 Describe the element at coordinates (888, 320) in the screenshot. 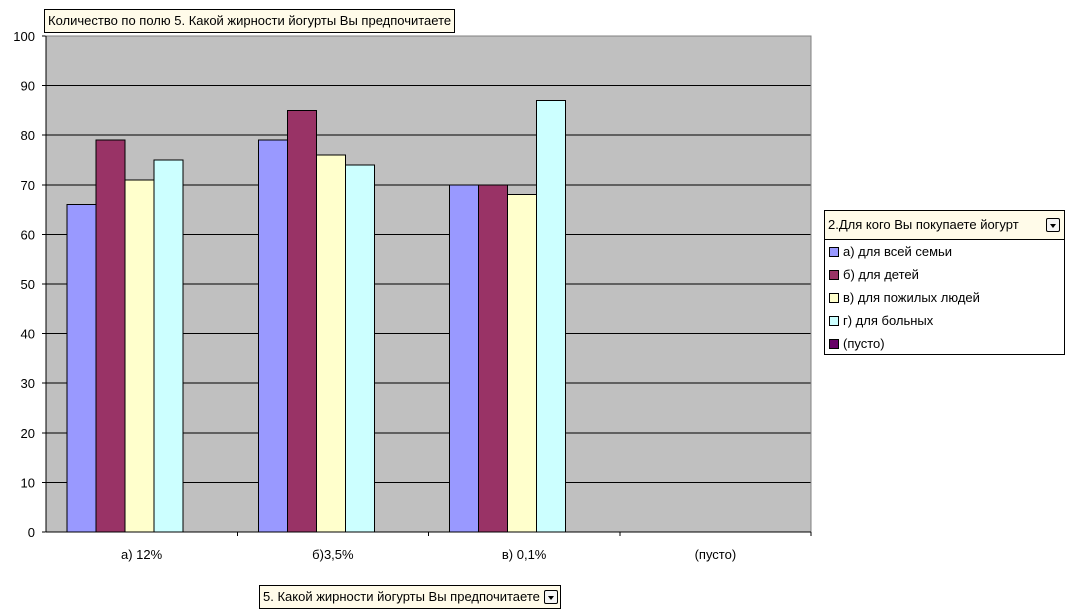

I see `legend-label: г) для больных` at that location.